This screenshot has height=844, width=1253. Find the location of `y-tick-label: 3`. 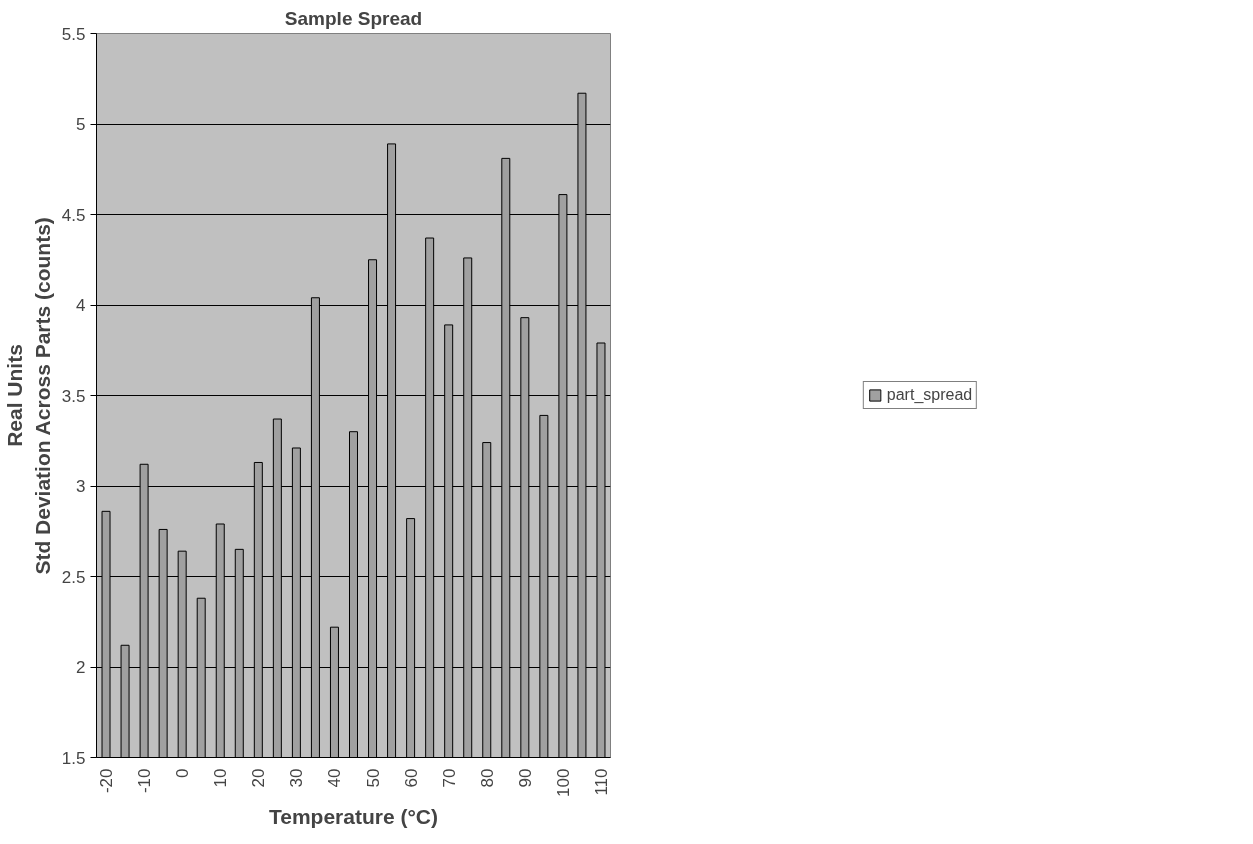

y-tick-label: 3 is located at coordinates (81, 486).